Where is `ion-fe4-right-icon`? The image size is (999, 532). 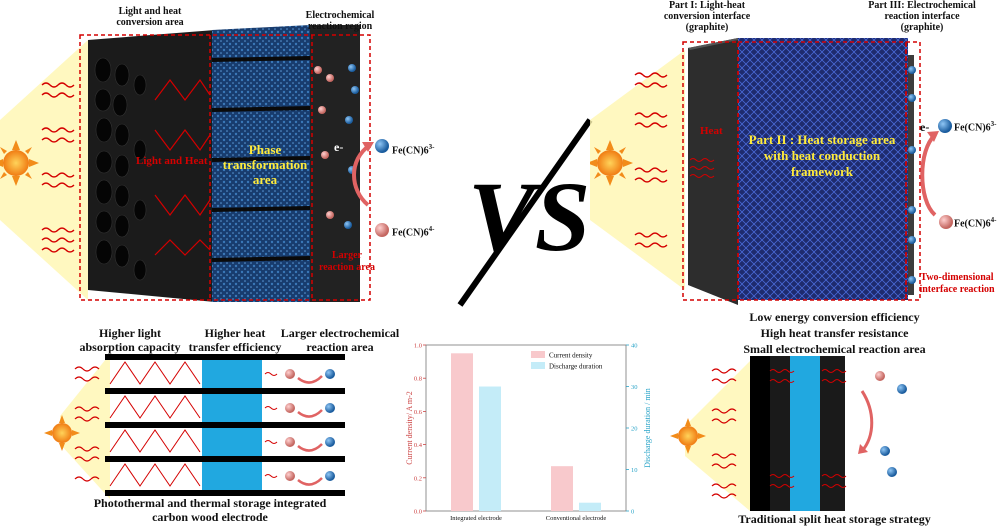 ion-fe4-right-icon is located at coordinates (946, 222).